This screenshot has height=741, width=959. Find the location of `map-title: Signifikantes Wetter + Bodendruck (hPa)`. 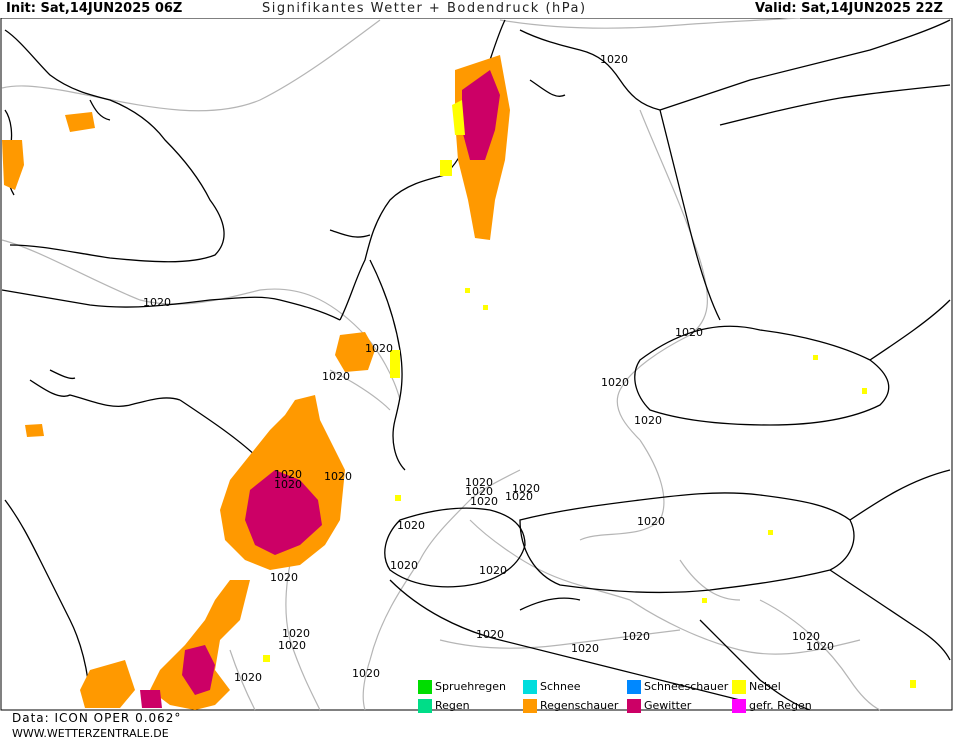

map-title: Signifikantes Wetter + Bodendruck (hPa) is located at coordinates (424, 8).